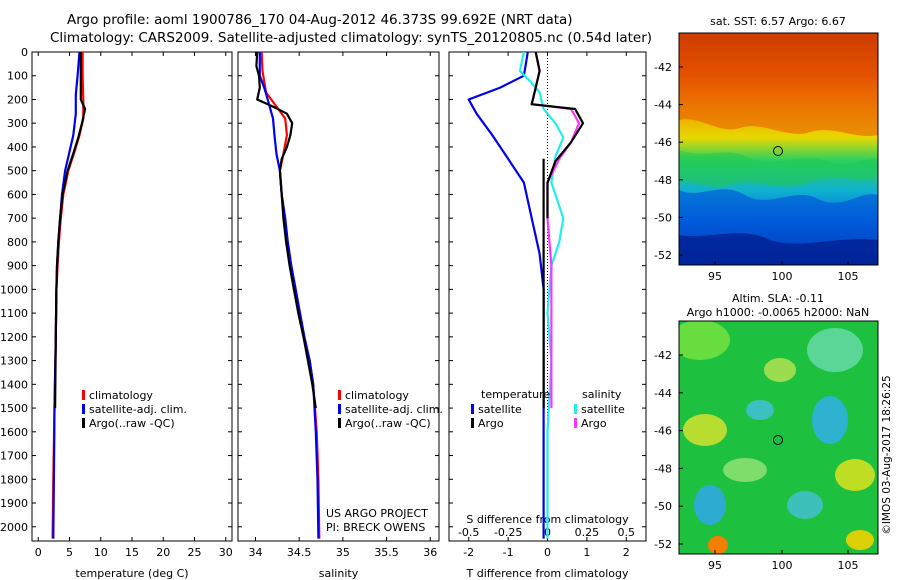  What do you see at coordinates (17, 123) in the screenshot?
I see `y-tick-label: 300` at bounding box center [17, 123].